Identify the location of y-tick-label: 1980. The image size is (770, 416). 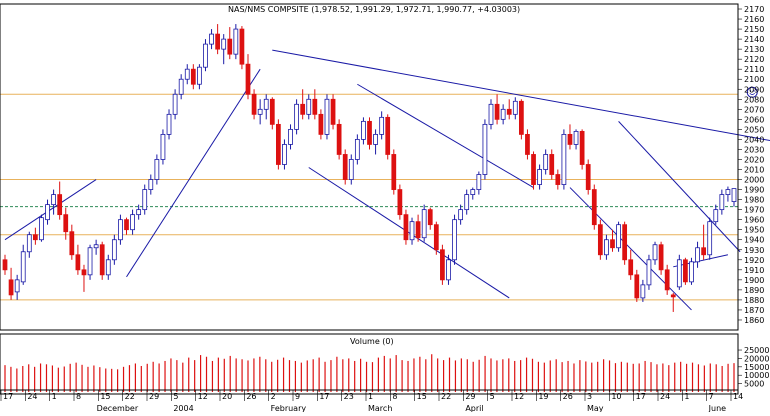
(754, 200).